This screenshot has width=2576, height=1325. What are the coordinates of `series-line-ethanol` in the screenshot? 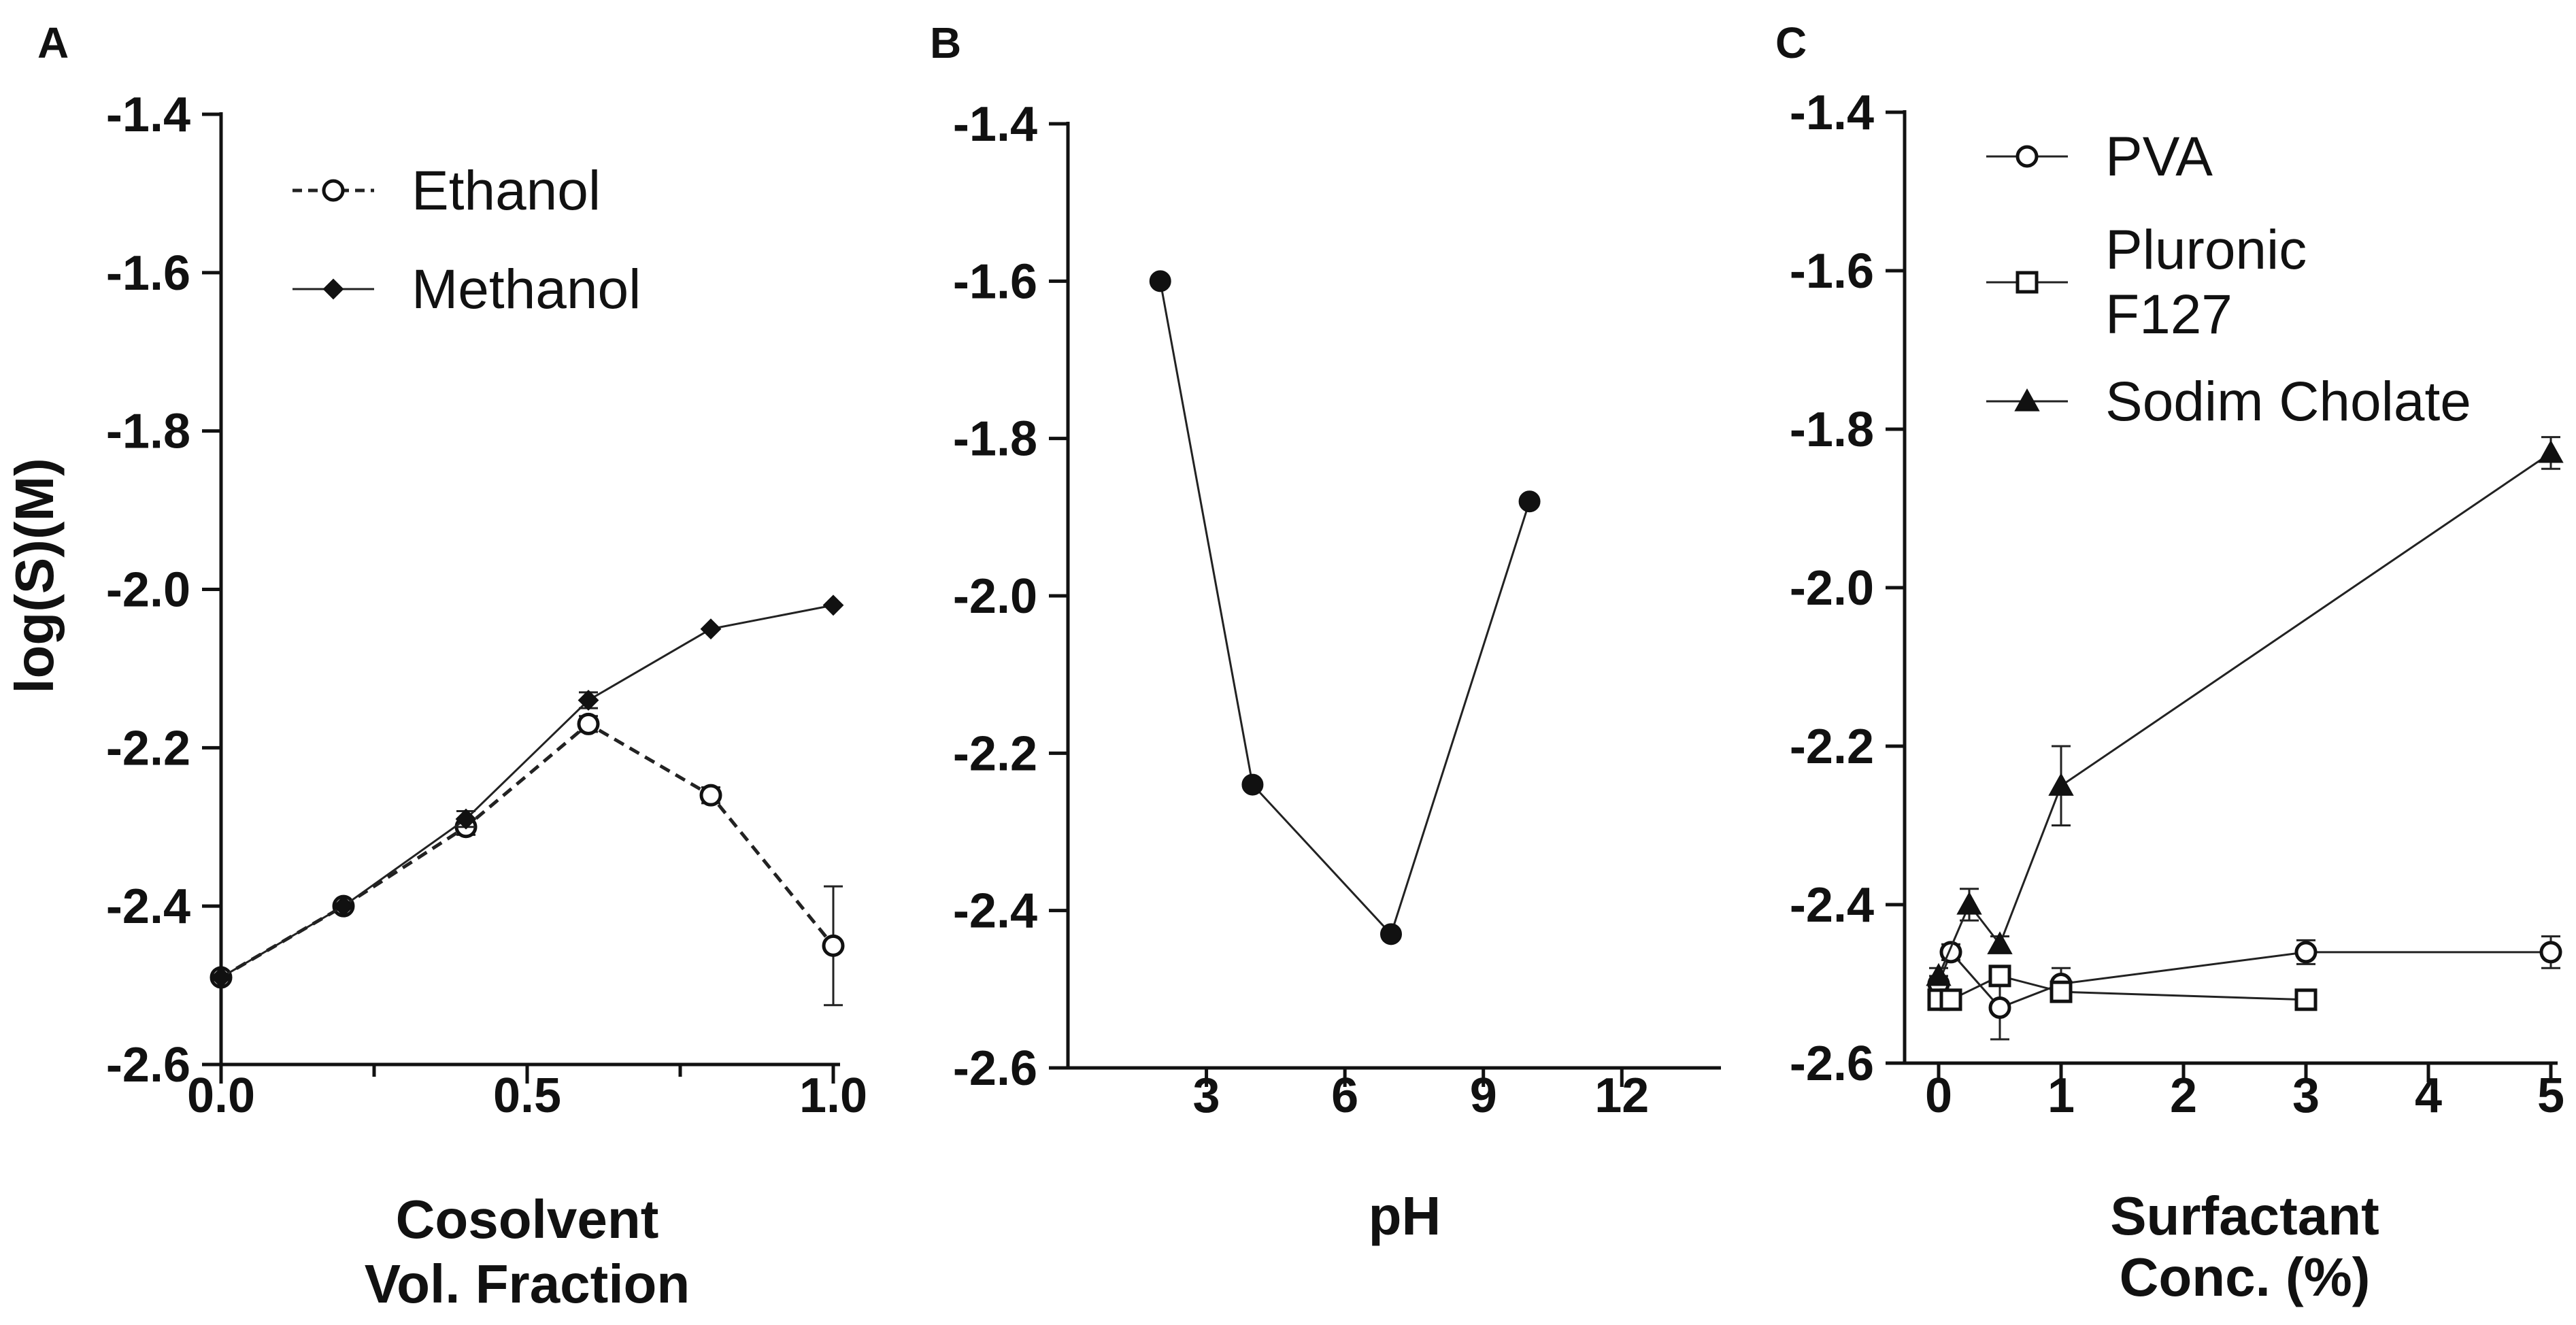 It's located at (527, 850).